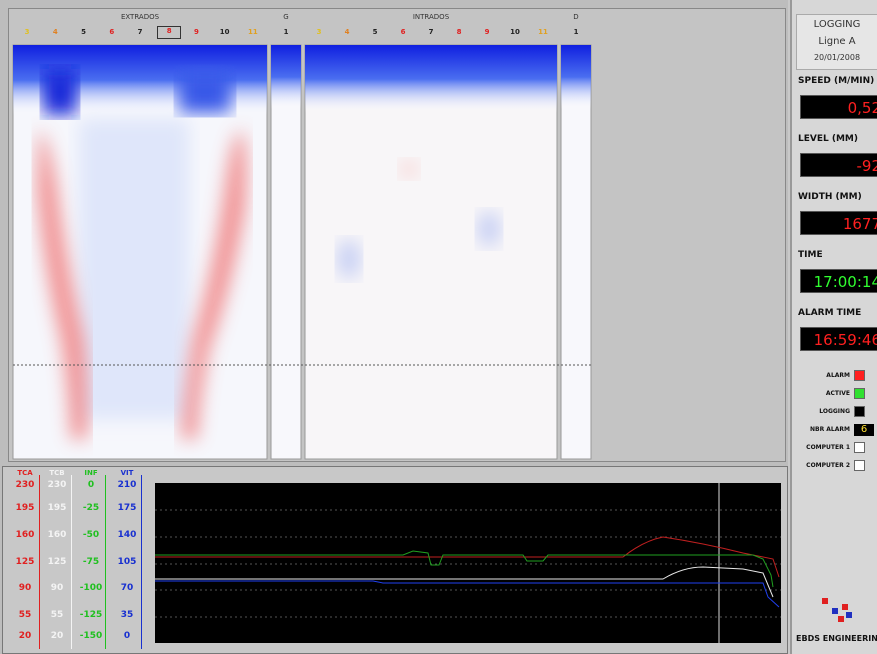 The height and width of the screenshot is (654, 877). I want to click on header-line: 20/01/2008, so click(837, 57).